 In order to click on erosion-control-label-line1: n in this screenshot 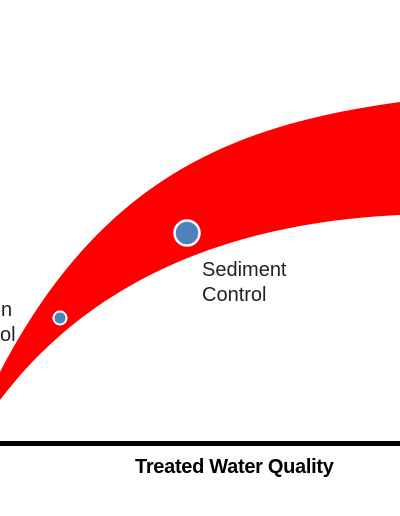, I will do `click(7, 310)`.